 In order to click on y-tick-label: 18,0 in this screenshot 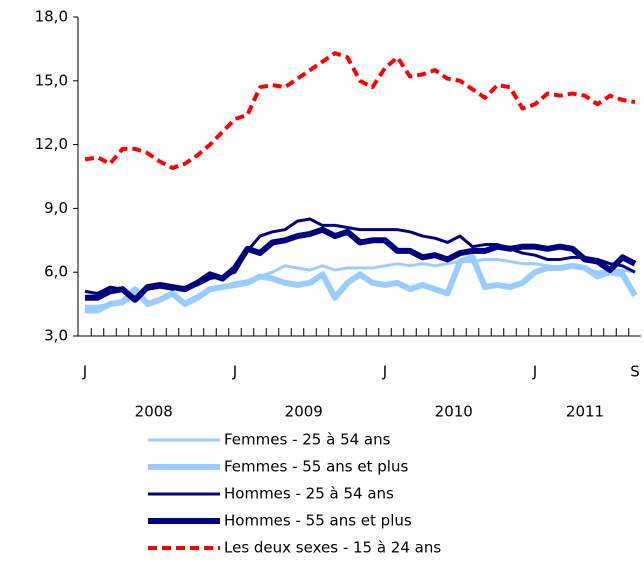, I will do `click(51, 17)`.